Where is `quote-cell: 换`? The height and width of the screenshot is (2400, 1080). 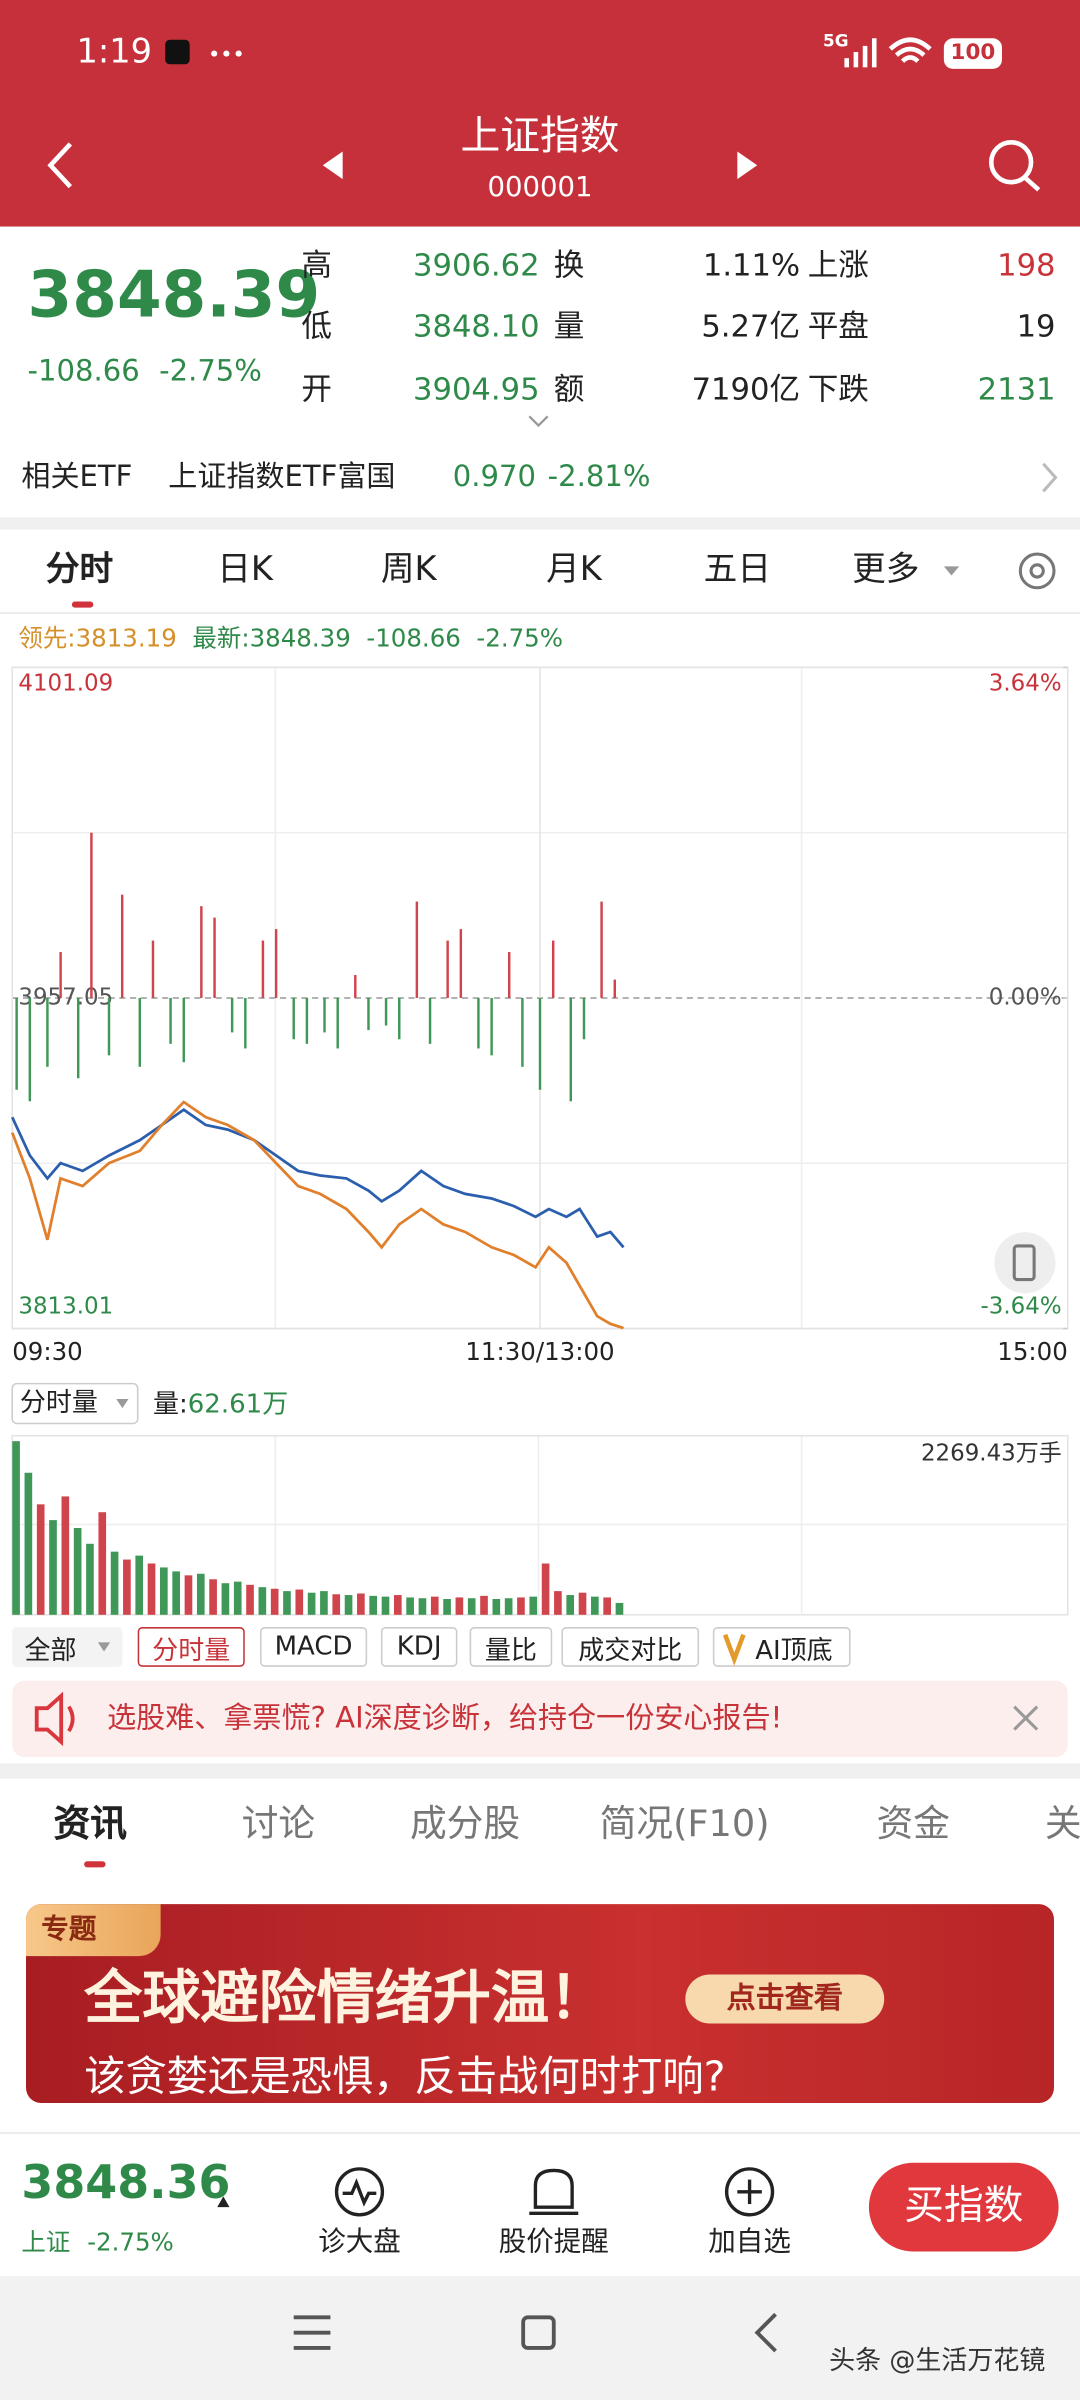 quote-cell: 换 is located at coordinates (569, 265).